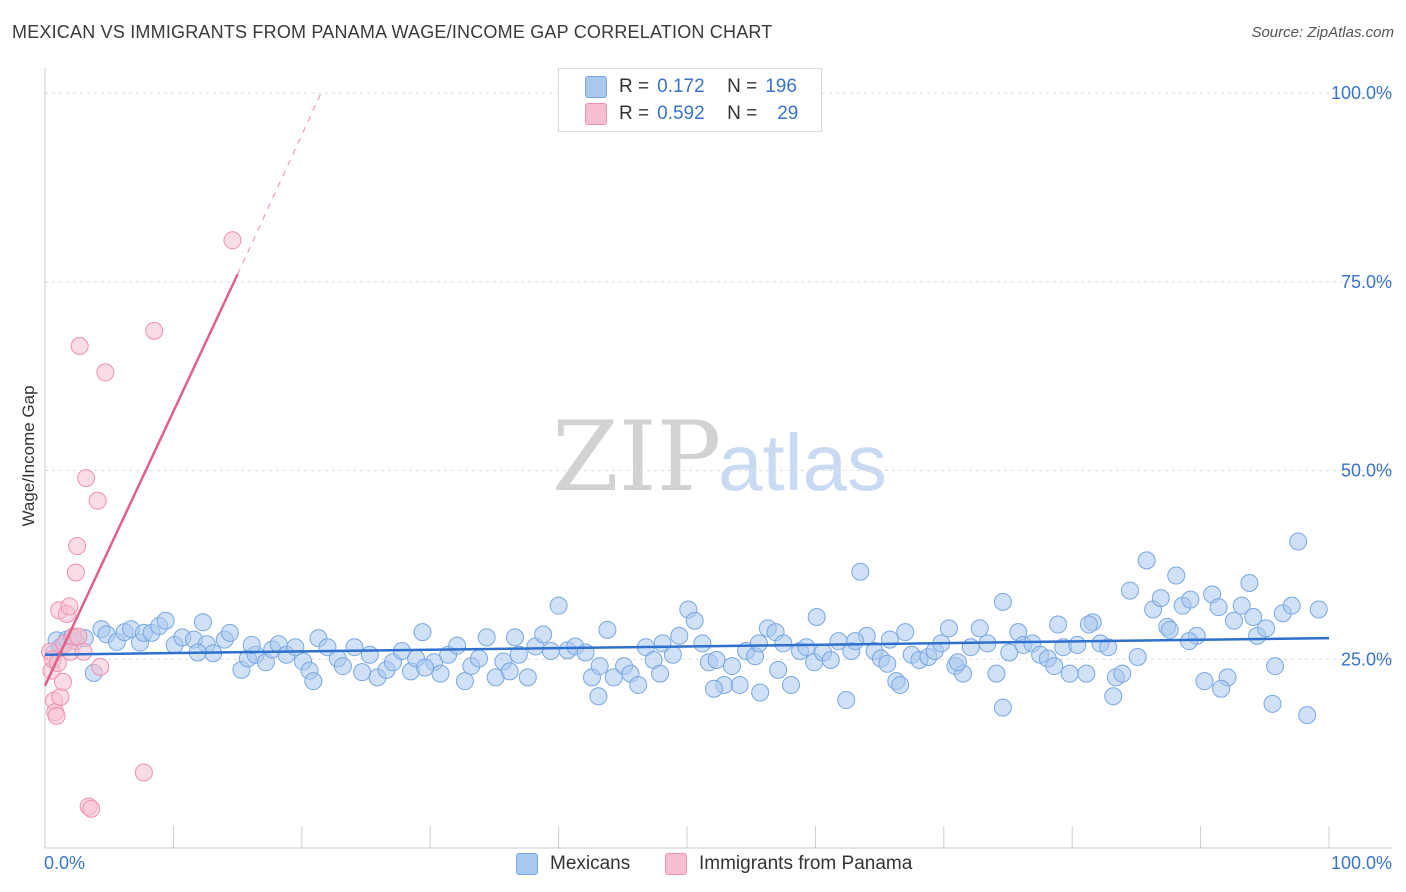 The image size is (1406, 892). What do you see at coordinates (596, 87) in the screenshot?
I see `blue-swatch` at bounding box center [596, 87].